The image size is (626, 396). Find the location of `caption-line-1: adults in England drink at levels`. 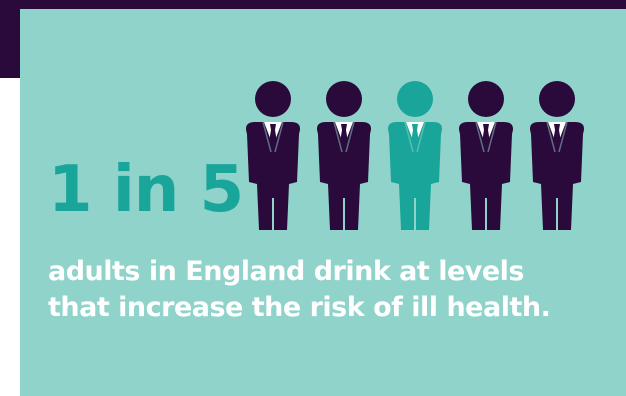

caption-line-1: adults in England drink at levels is located at coordinates (286, 271).